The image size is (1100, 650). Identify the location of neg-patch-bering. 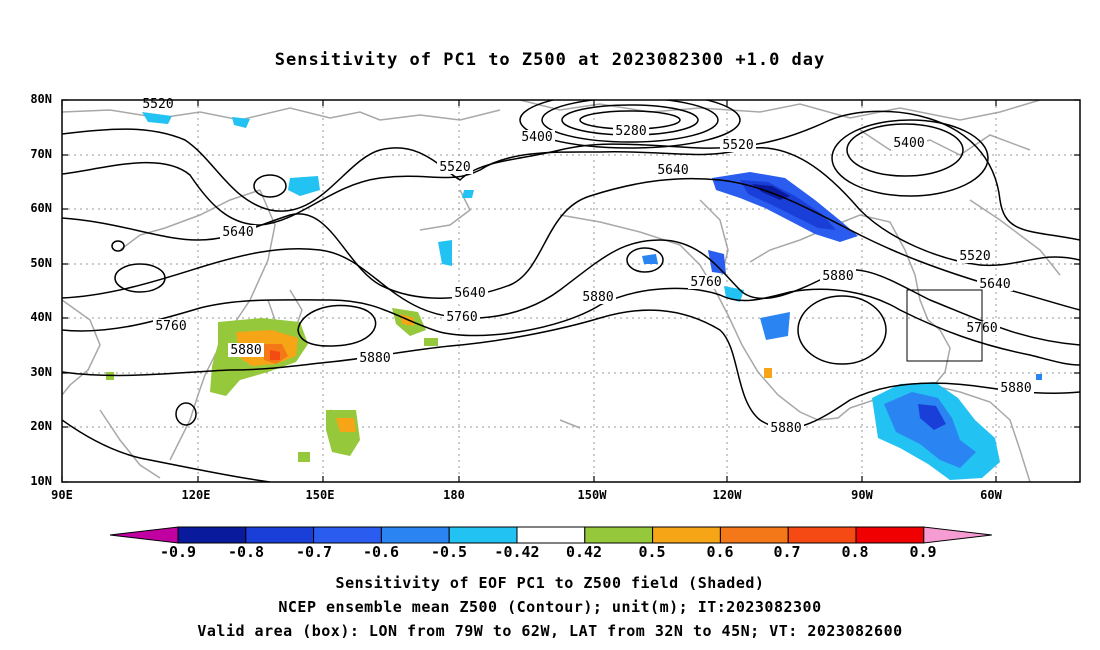
(241, 122).